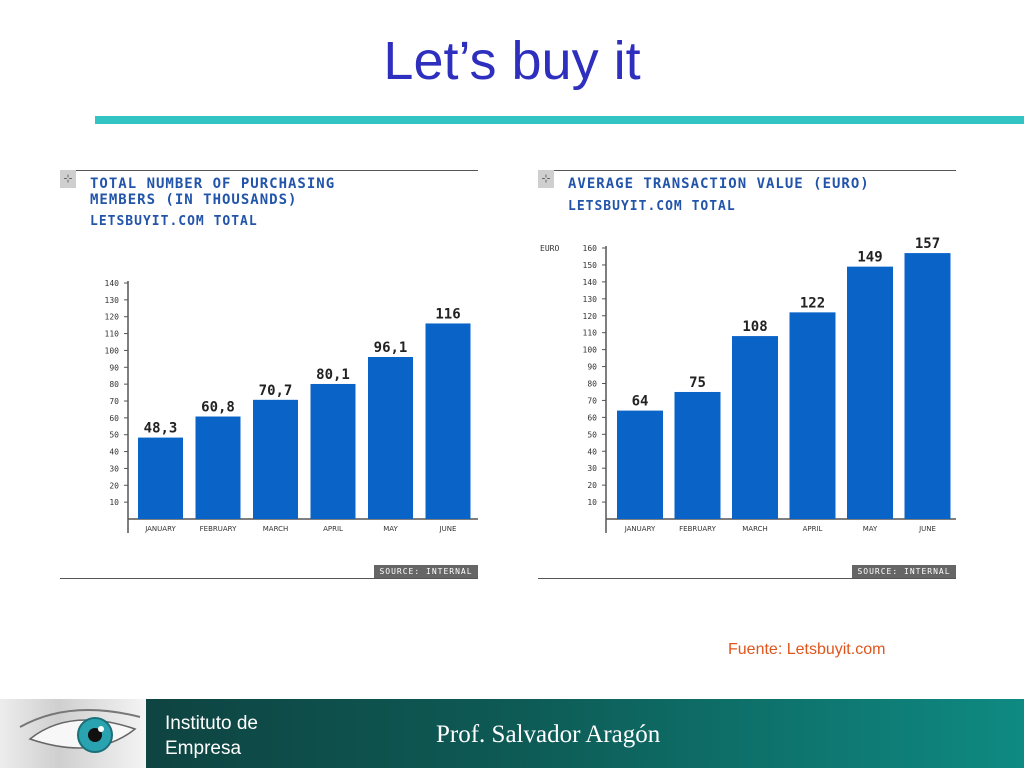 The height and width of the screenshot is (768, 1024). What do you see at coordinates (590, 265) in the screenshot?
I see `y-tick-label: 150` at bounding box center [590, 265].